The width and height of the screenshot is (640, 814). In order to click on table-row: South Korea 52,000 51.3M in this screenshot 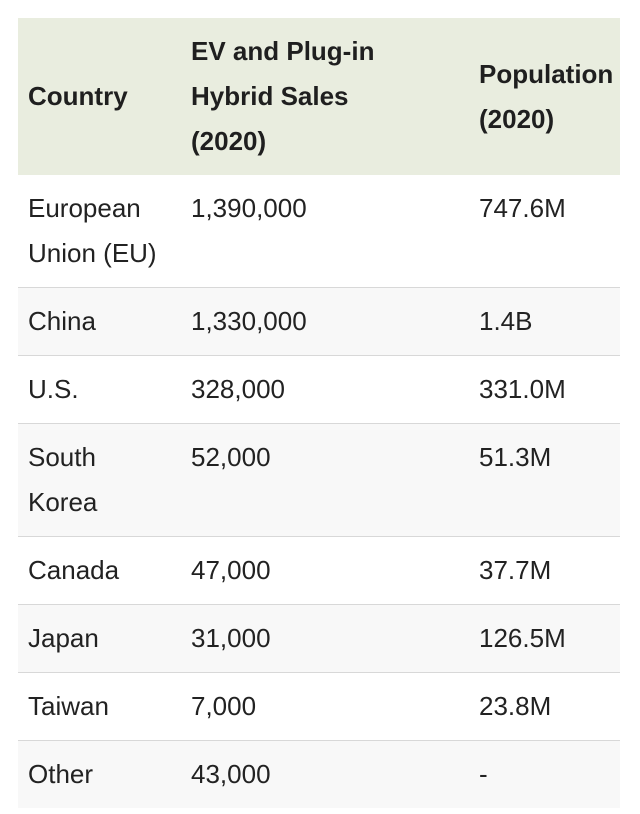, I will do `click(319, 480)`.